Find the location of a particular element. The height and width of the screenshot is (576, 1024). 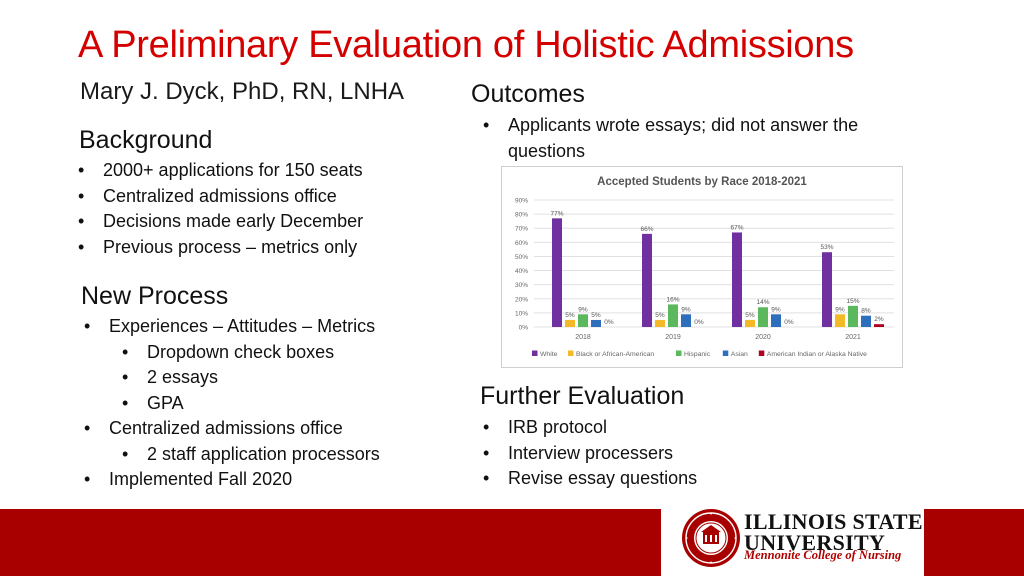

background-item: • 2000+ applications for 150 seats is located at coordinates (220, 171).